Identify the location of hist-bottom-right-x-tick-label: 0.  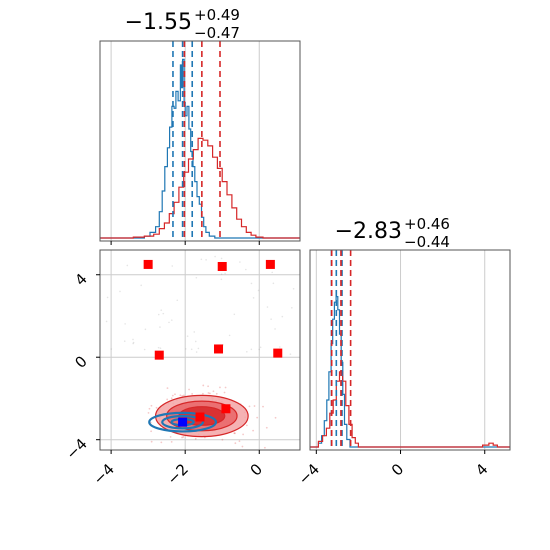
(397, 469).